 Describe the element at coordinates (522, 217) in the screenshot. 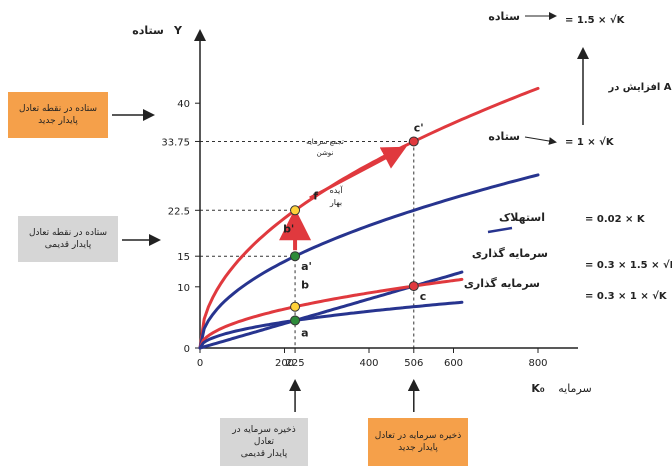

I see `series-name-label: استهلاک` at that location.